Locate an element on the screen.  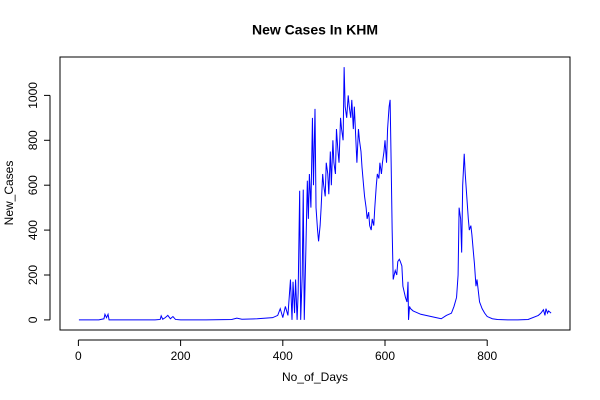
chart-title: New Cases In KHM is located at coordinates (315, 30).